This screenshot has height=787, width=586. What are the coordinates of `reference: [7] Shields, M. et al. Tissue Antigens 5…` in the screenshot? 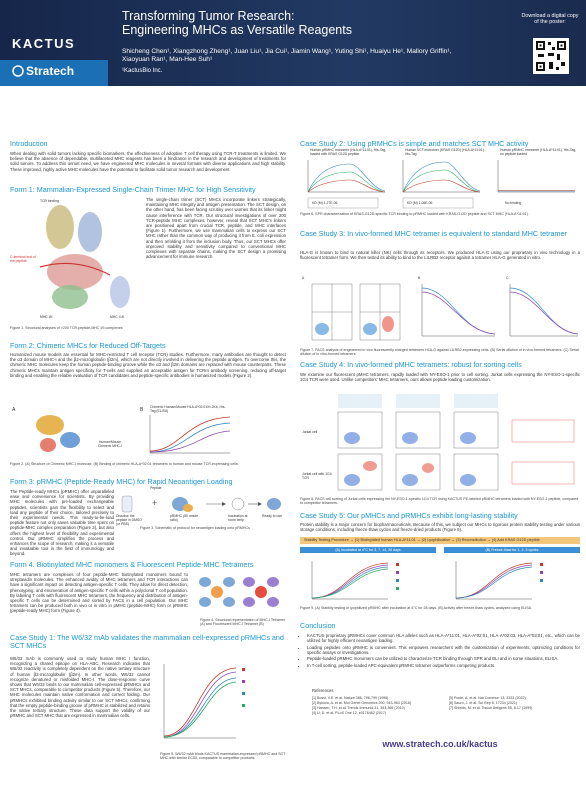 It's located at (491, 708).